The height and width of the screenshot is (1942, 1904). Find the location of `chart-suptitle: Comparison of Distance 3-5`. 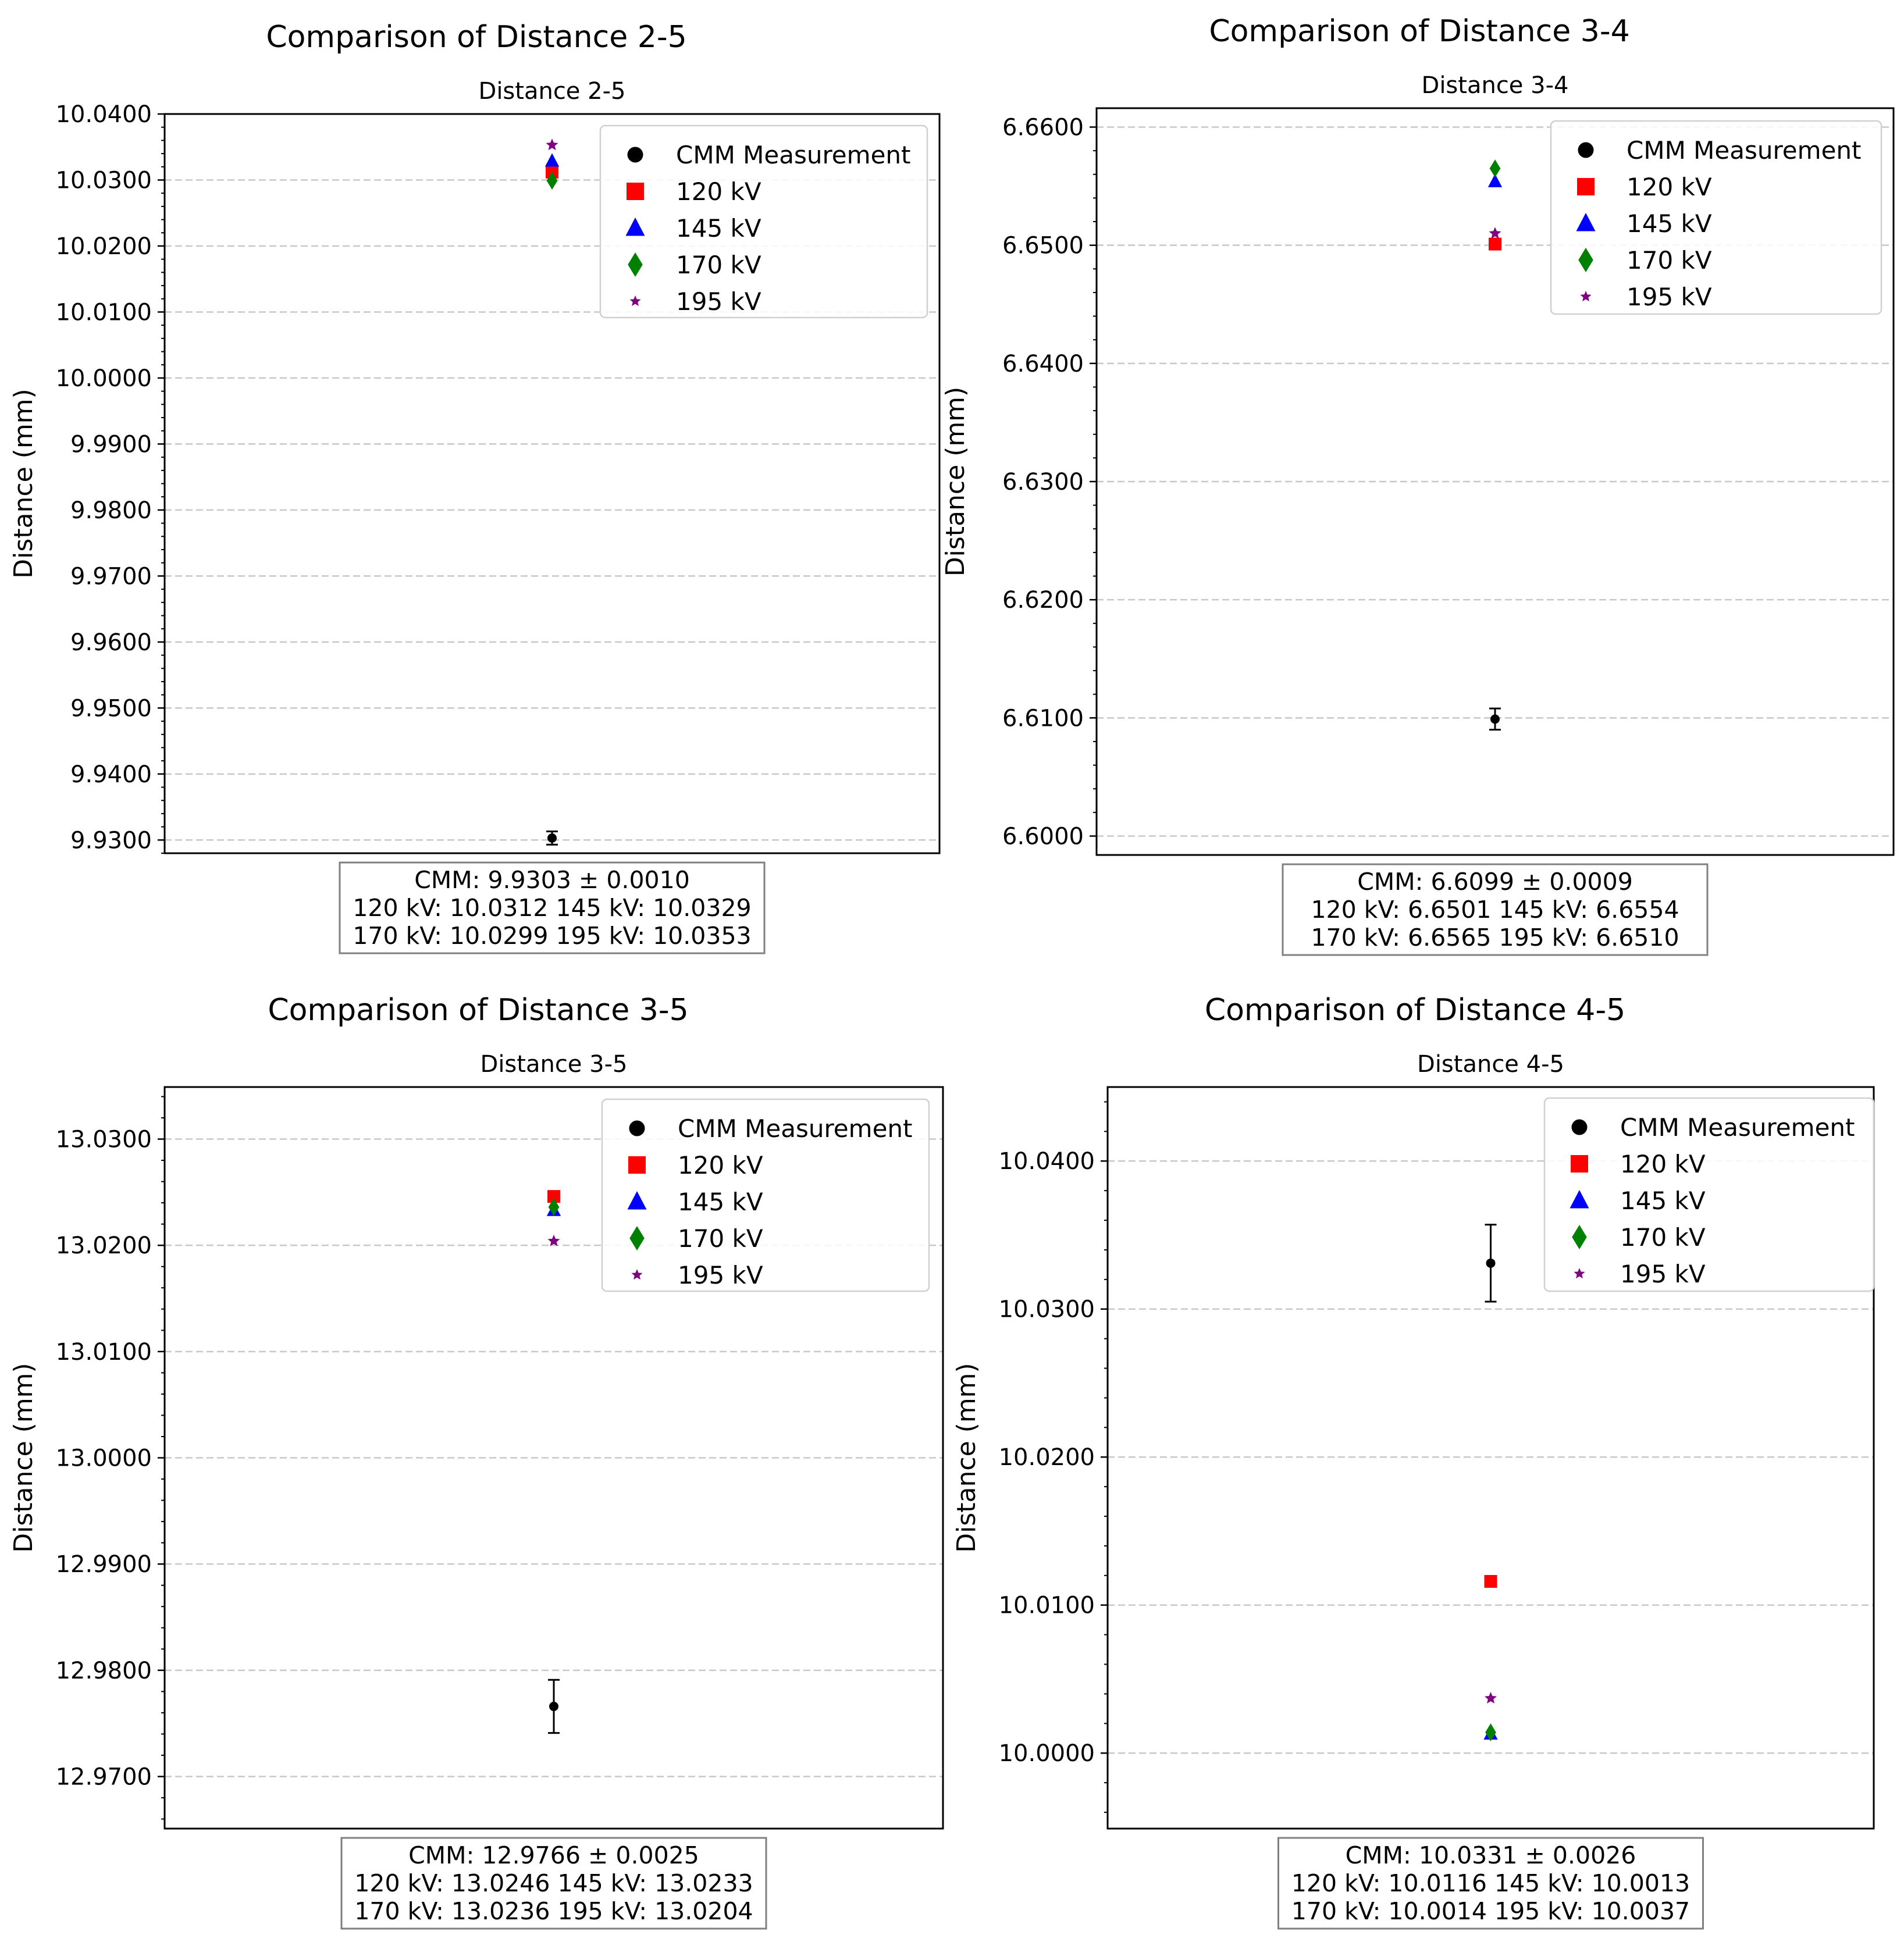

chart-suptitle: Comparison of Distance 3-5 is located at coordinates (478, 1011).